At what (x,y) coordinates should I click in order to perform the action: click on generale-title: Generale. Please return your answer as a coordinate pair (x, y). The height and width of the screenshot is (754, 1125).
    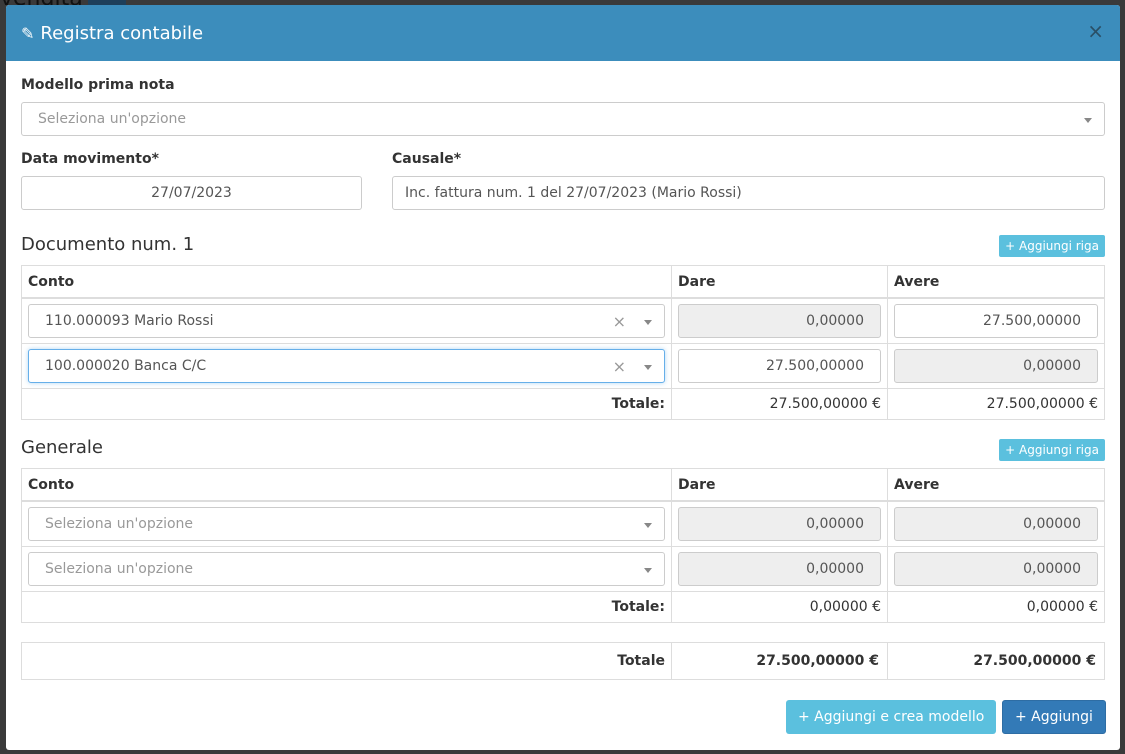
    Looking at the image, I should click on (62, 447).